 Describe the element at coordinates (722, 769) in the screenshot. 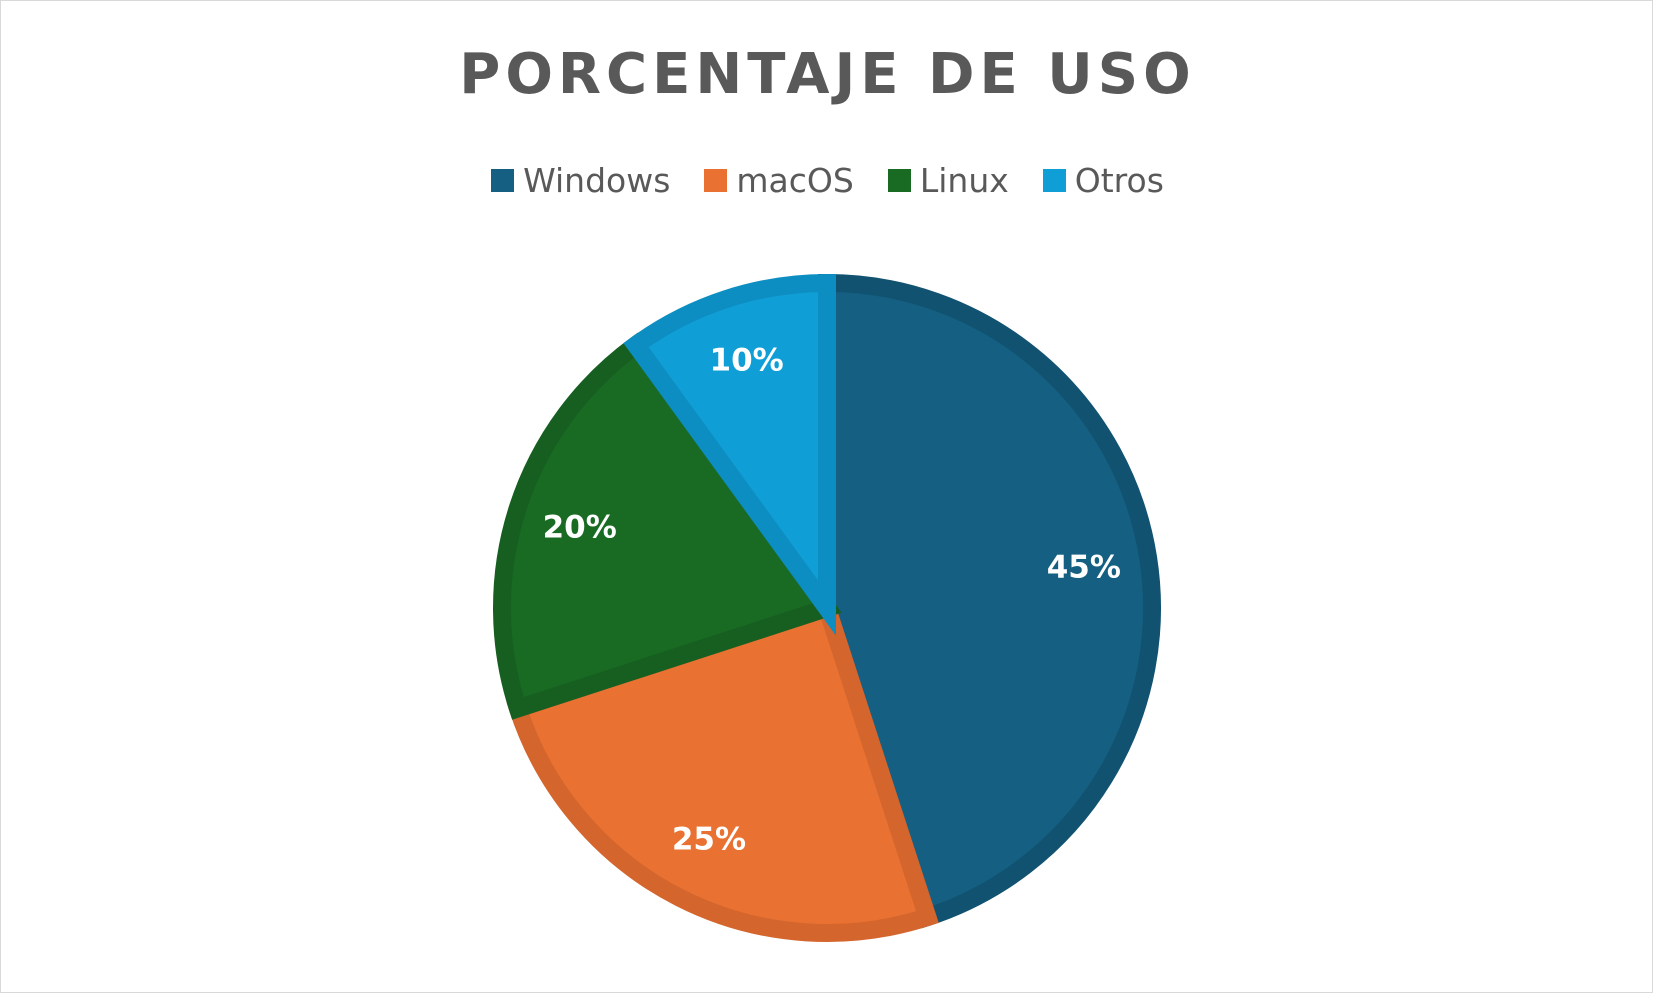

I see `pie-slice-macos` at that location.